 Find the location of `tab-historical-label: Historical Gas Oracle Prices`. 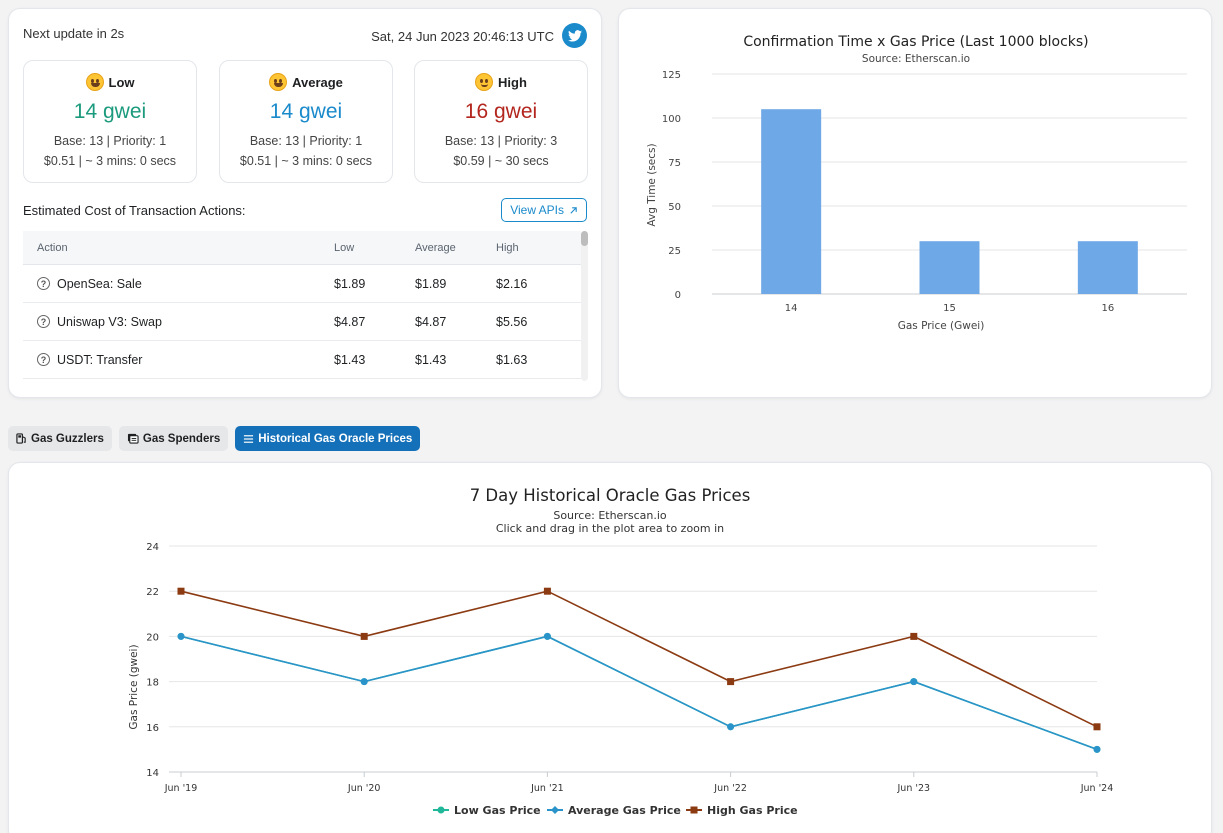

tab-historical-label: Historical Gas Oracle Prices is located at coordinates (335, 438).